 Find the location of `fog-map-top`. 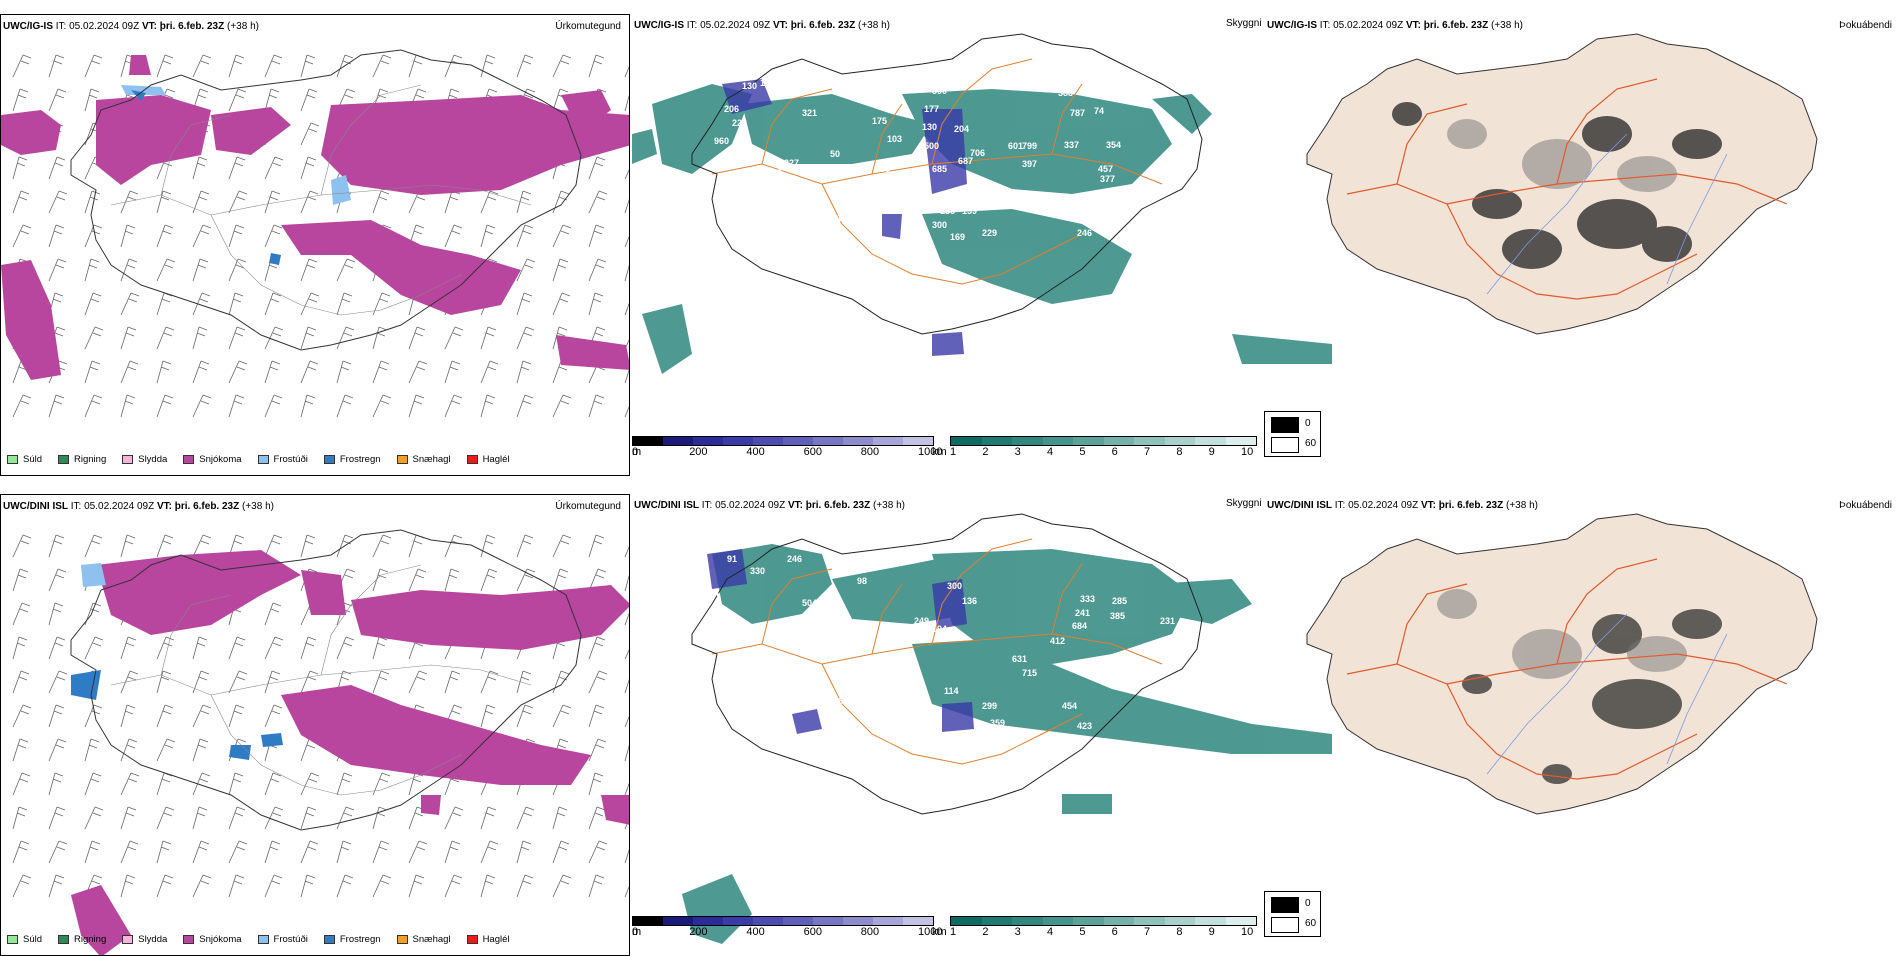

fog-map-top is located at coordinates (1562, 184).